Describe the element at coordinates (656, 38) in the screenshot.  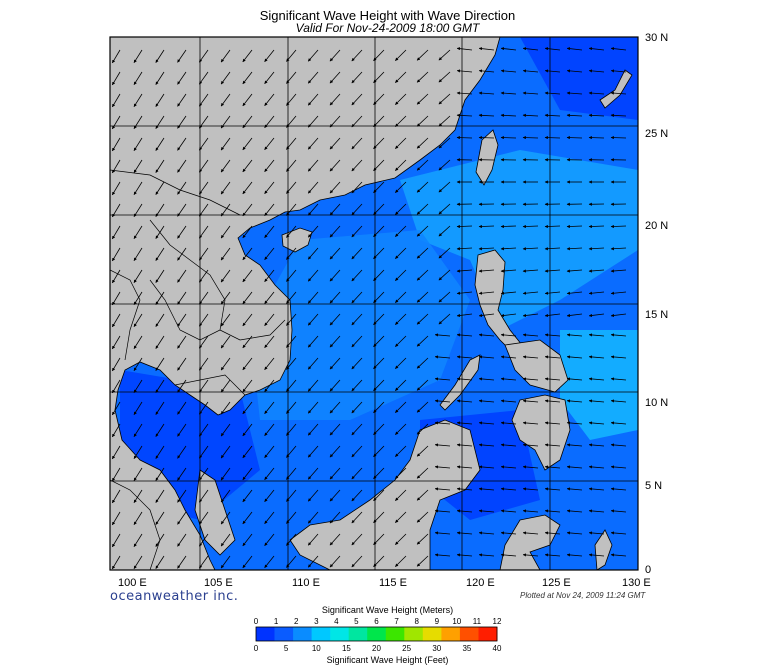
I see `lat-label: 30 N` at that location.